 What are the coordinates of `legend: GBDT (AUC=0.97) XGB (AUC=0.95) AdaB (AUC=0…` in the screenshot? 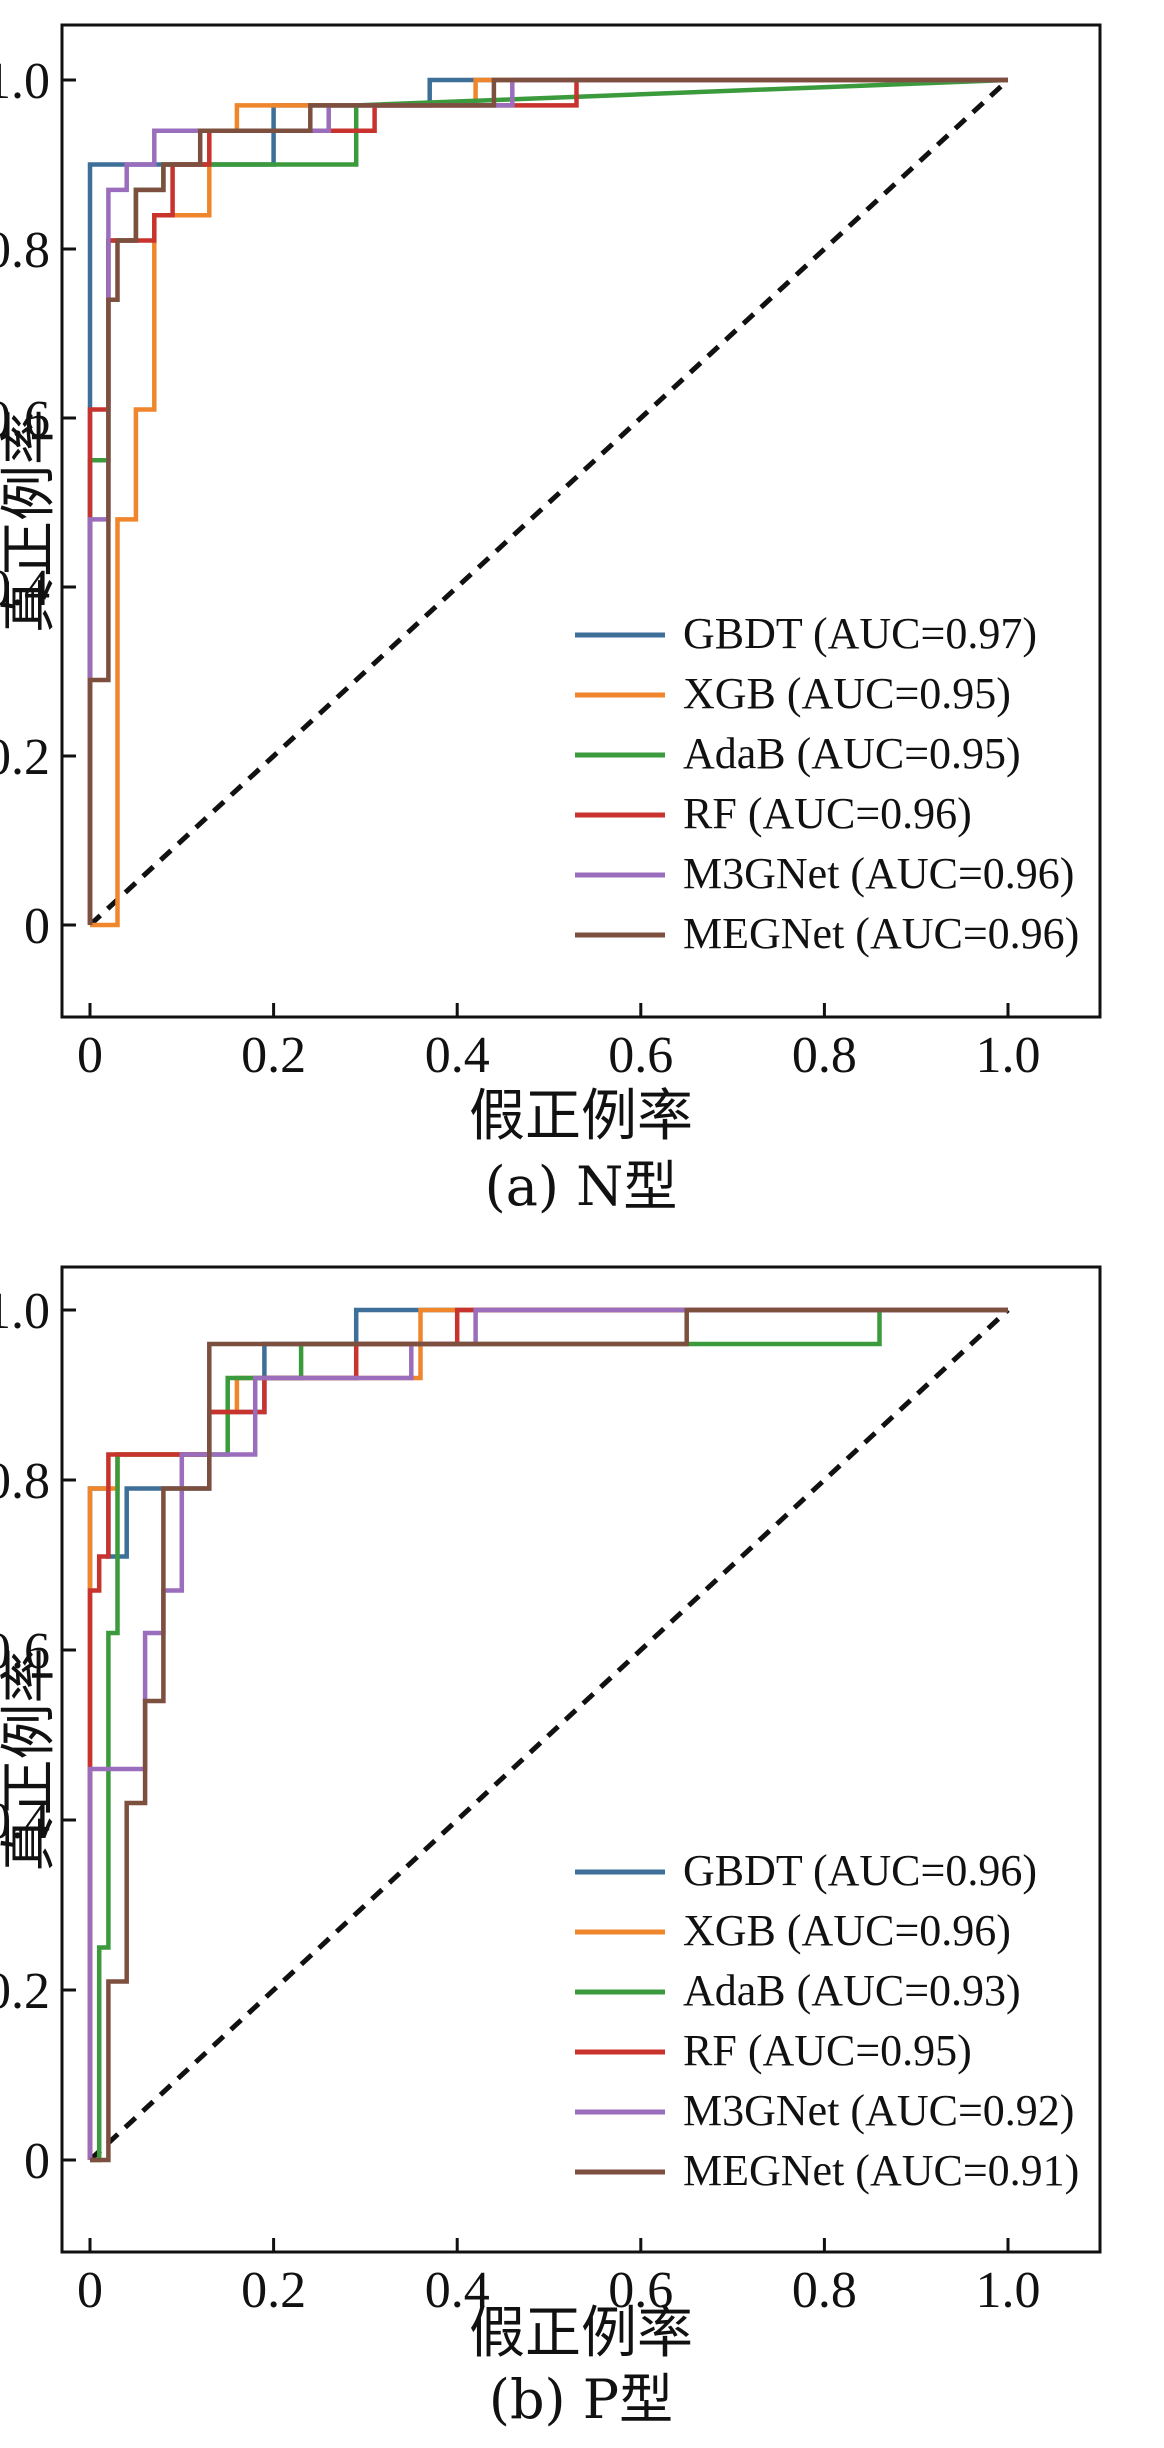 It's located at (827, 783).